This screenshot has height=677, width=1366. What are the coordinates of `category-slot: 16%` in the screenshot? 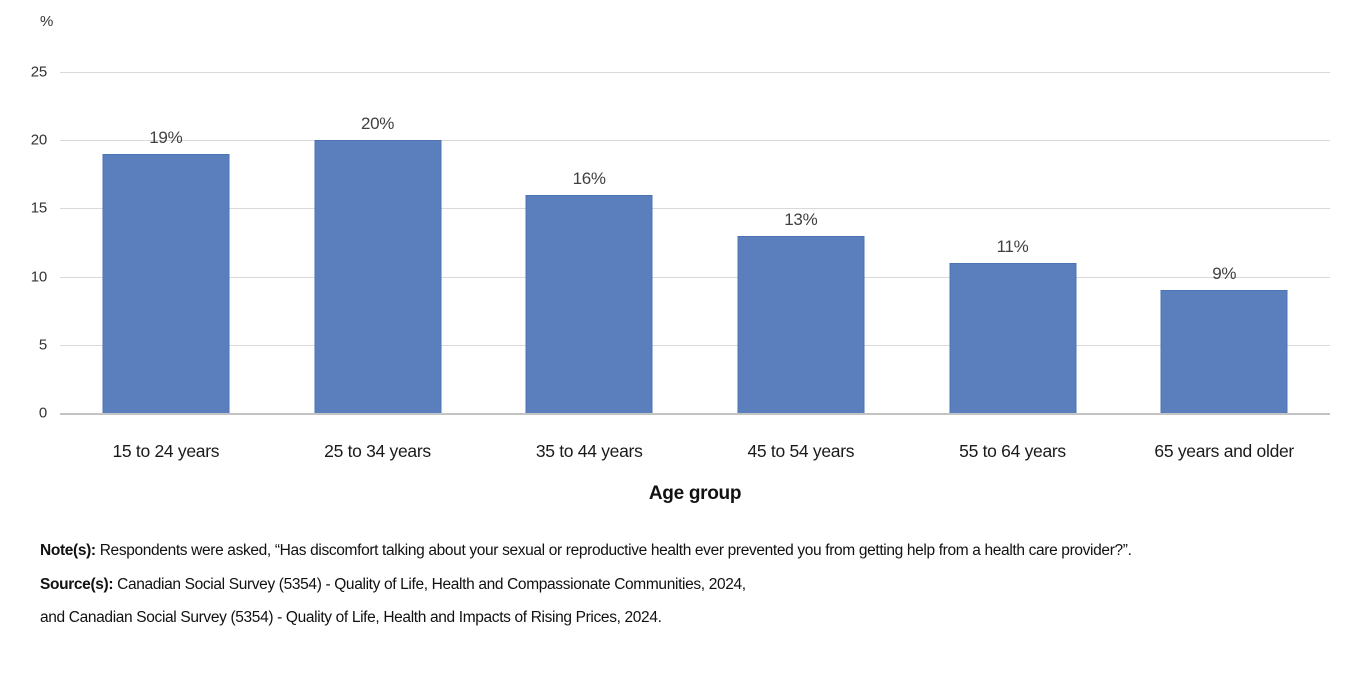 It's located at (589, 242).